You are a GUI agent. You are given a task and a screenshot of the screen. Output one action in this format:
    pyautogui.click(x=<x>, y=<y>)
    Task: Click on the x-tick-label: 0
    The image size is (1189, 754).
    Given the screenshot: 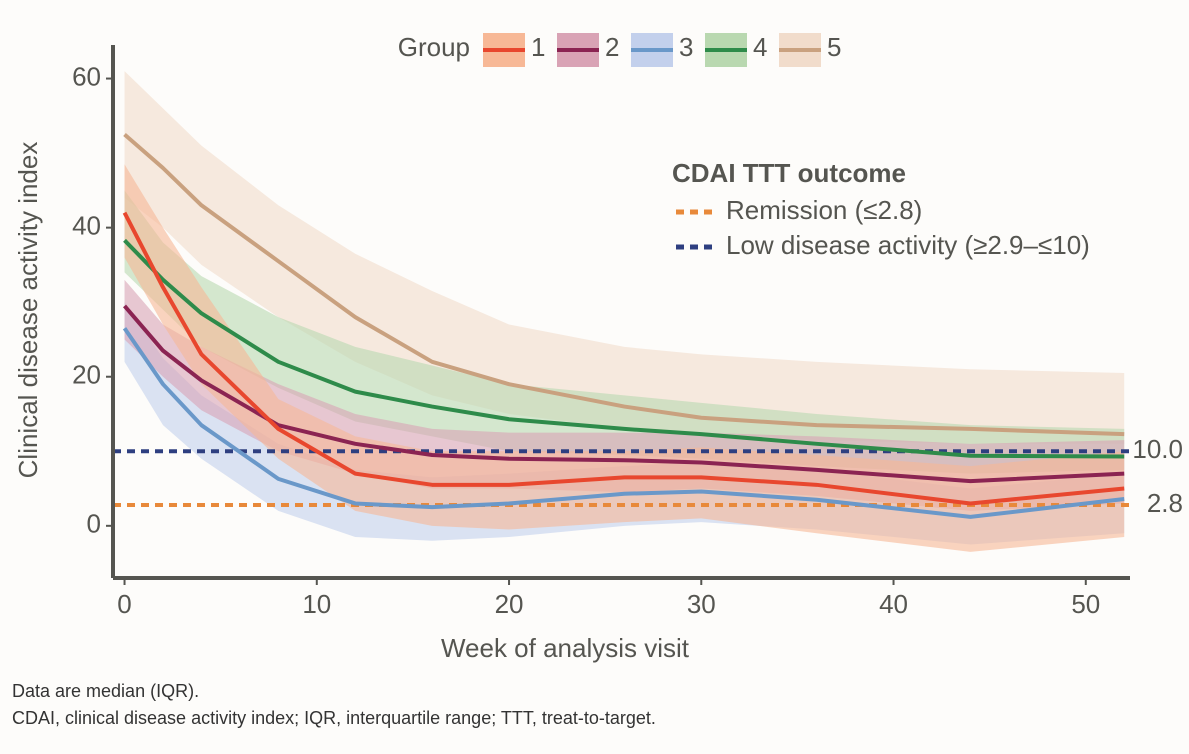 What is the action you would take?
    pyautogui.click(x=124, y=604)
    